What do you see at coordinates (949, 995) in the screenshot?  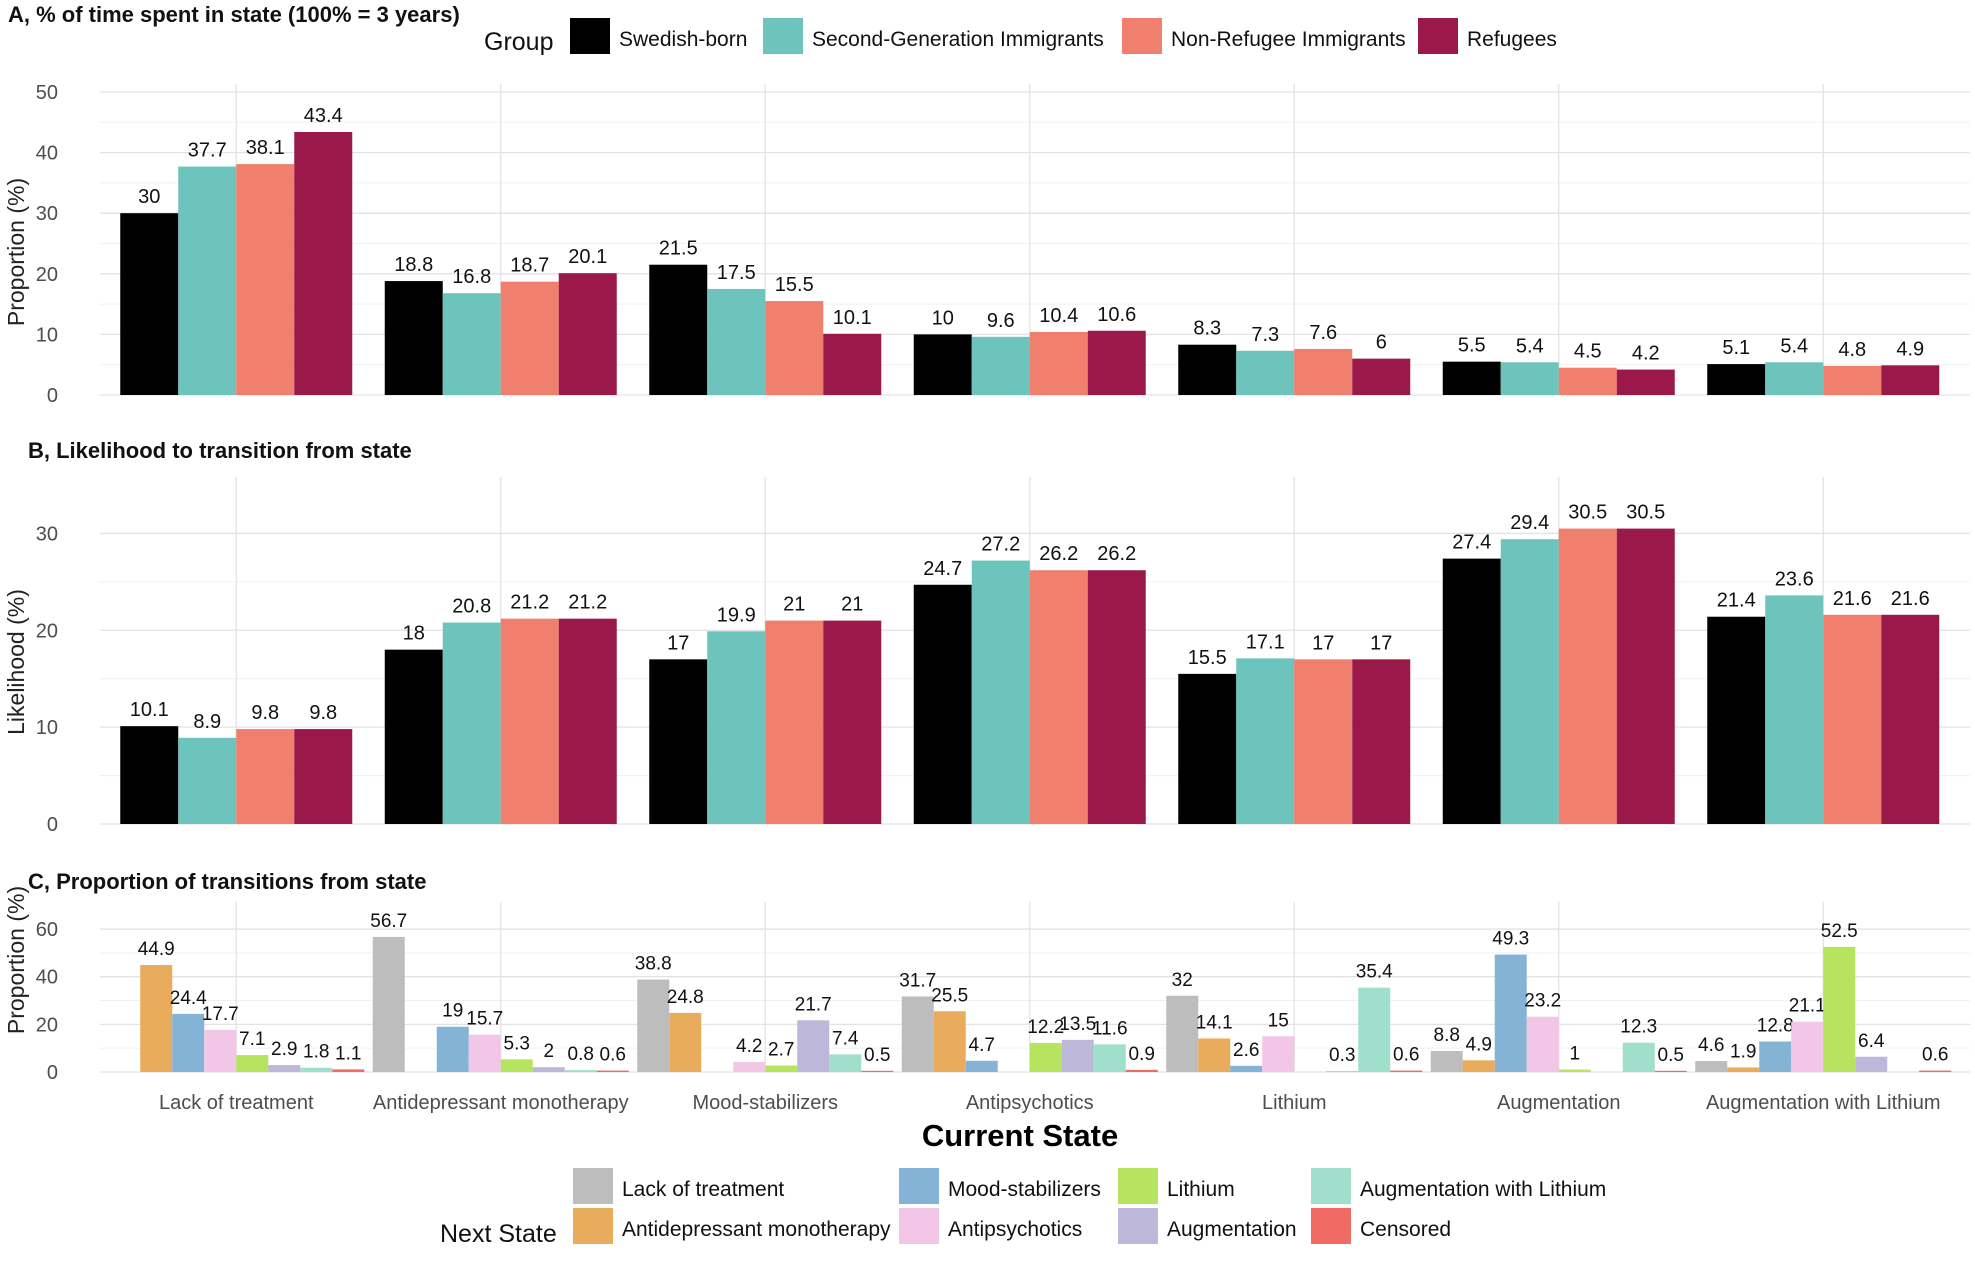 I see `data-label-c: 25.5` at bounding box center [949, 995].